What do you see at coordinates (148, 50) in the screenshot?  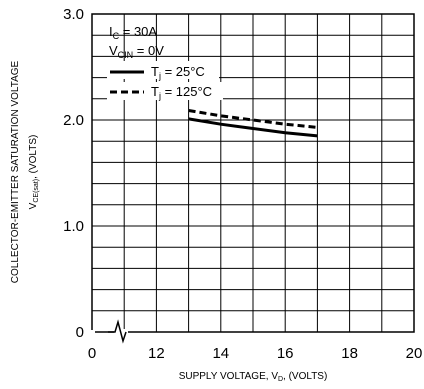 I see `condition-vcin-tail: = 0V` at bounding box center [148, 50].